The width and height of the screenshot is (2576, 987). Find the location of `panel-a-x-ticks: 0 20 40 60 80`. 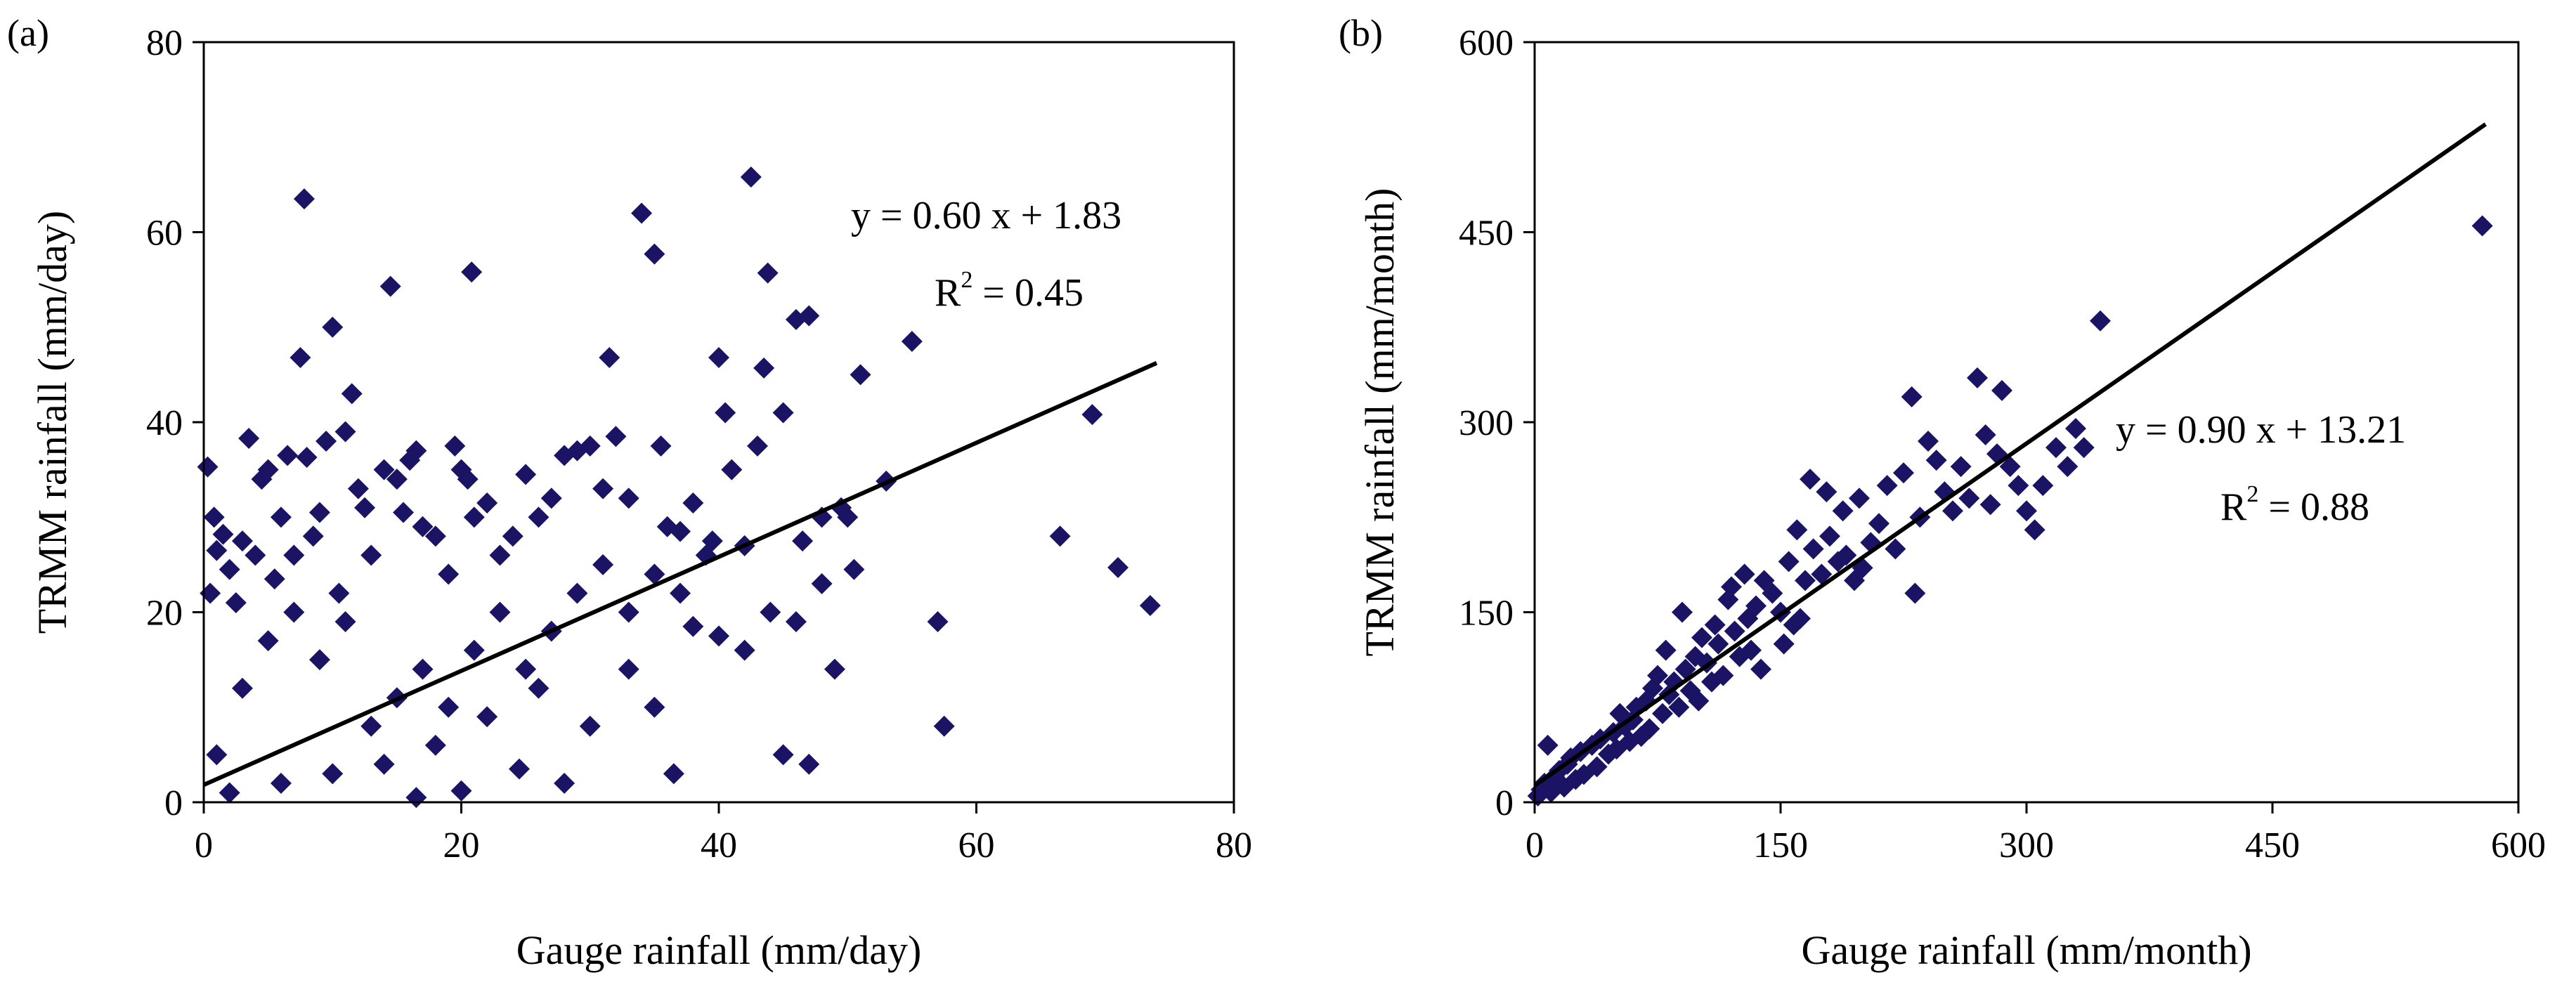

panel-a-x-ticks: 0 20 40 60 80 is located at coordinates (723, 834).